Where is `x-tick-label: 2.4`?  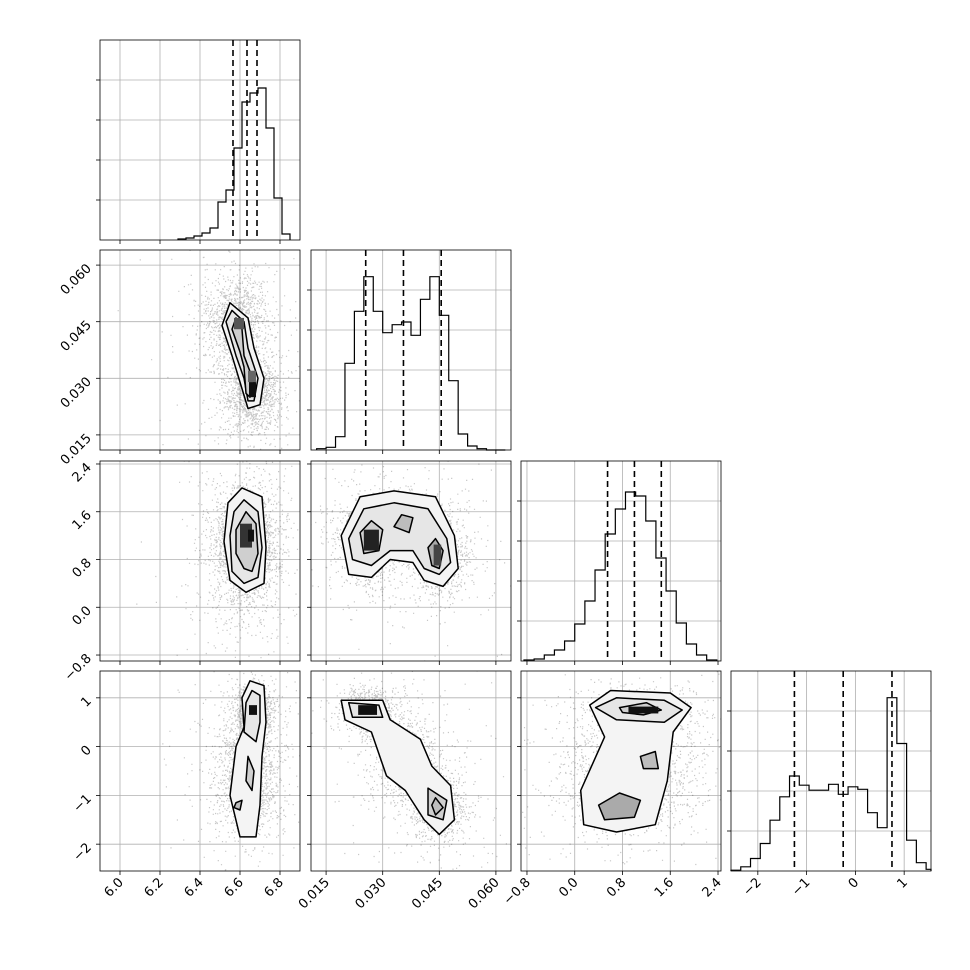 x-tick-label: 2.4 is located at coordinates (712, 887).